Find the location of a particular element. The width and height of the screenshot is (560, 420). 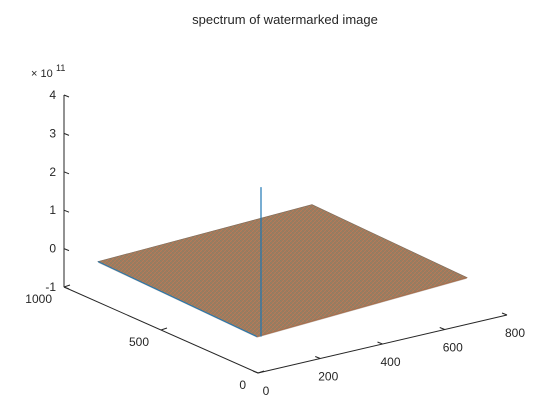

z-tick-label: 1 is located at coordinates (52, 210).